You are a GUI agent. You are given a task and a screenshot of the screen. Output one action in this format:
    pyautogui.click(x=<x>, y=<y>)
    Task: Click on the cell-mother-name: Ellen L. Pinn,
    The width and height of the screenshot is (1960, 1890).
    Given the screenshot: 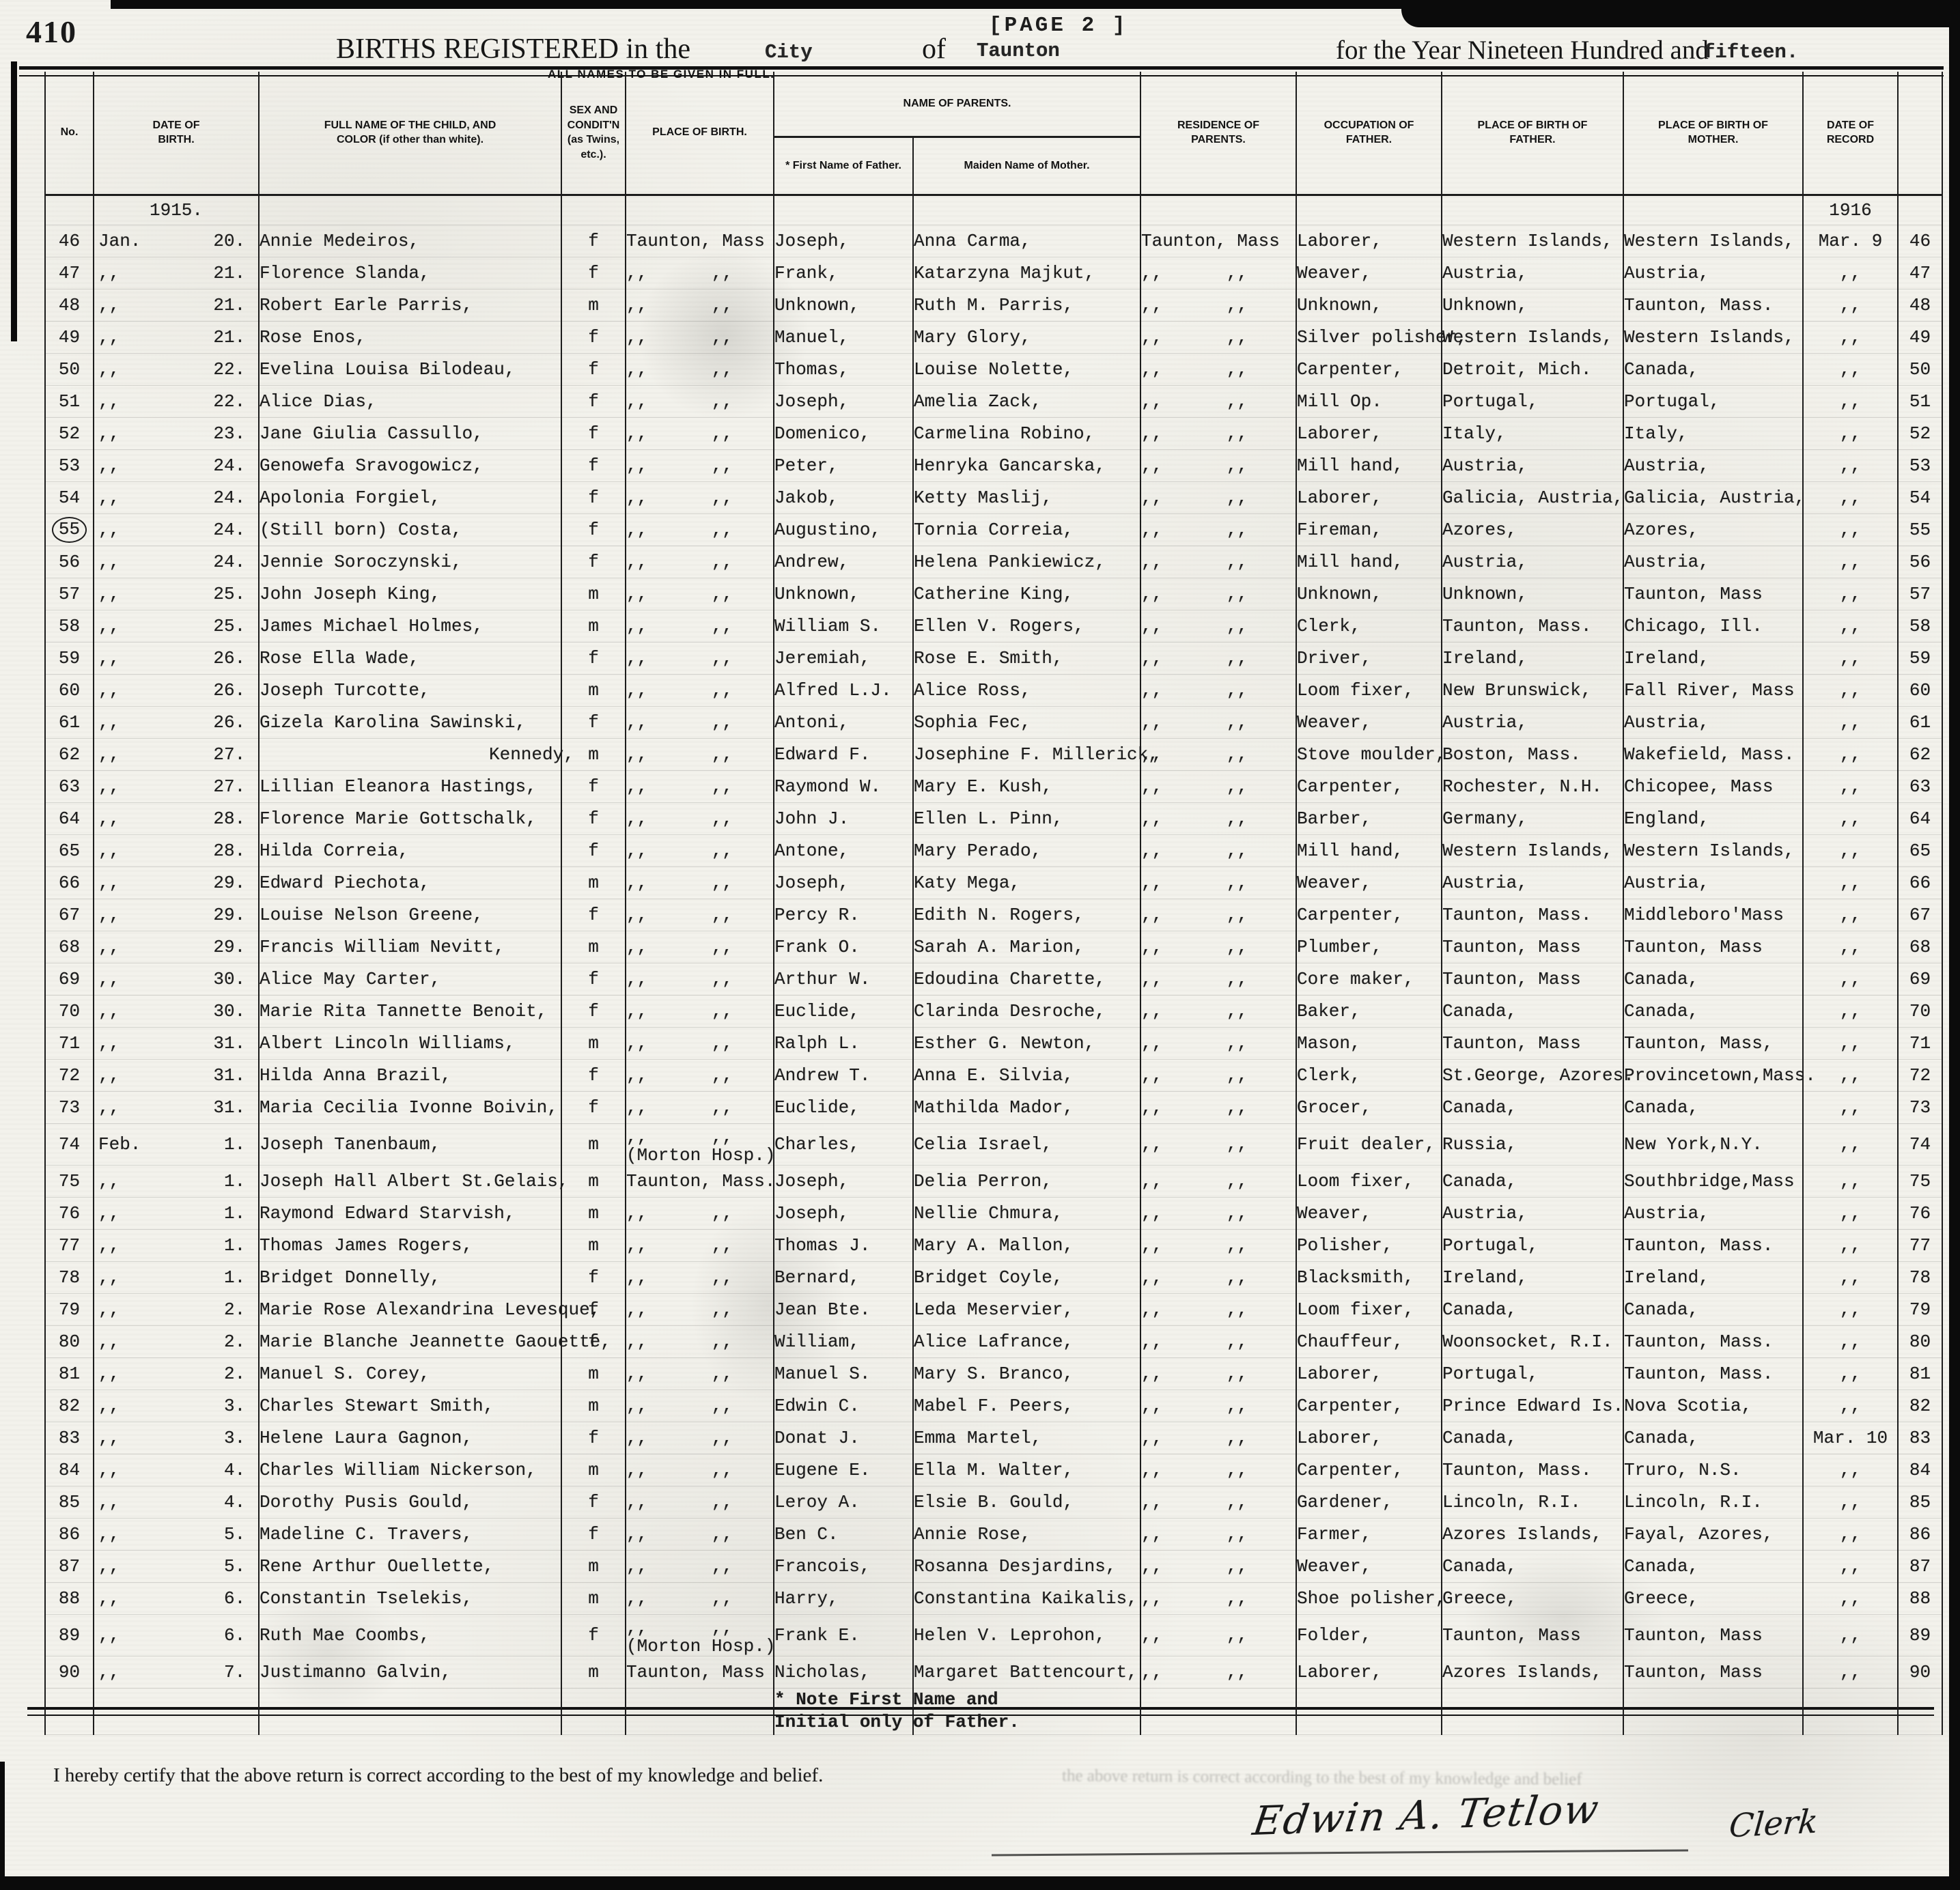 What is the action you would take?
    pyautogui.click(x=1026, y=818)
    